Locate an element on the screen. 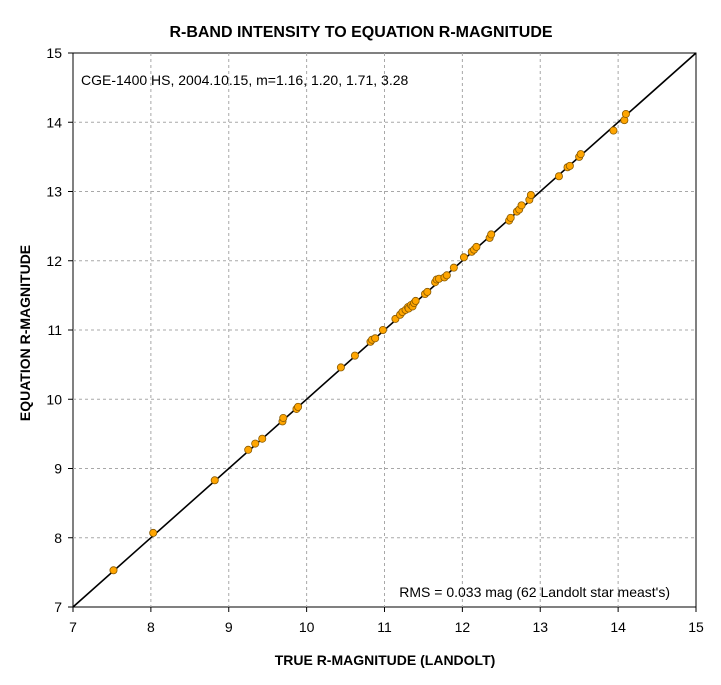 The width and height of the screenshot is (721, 685). x-tick-label: 13 is located at coordinates (540, 627).